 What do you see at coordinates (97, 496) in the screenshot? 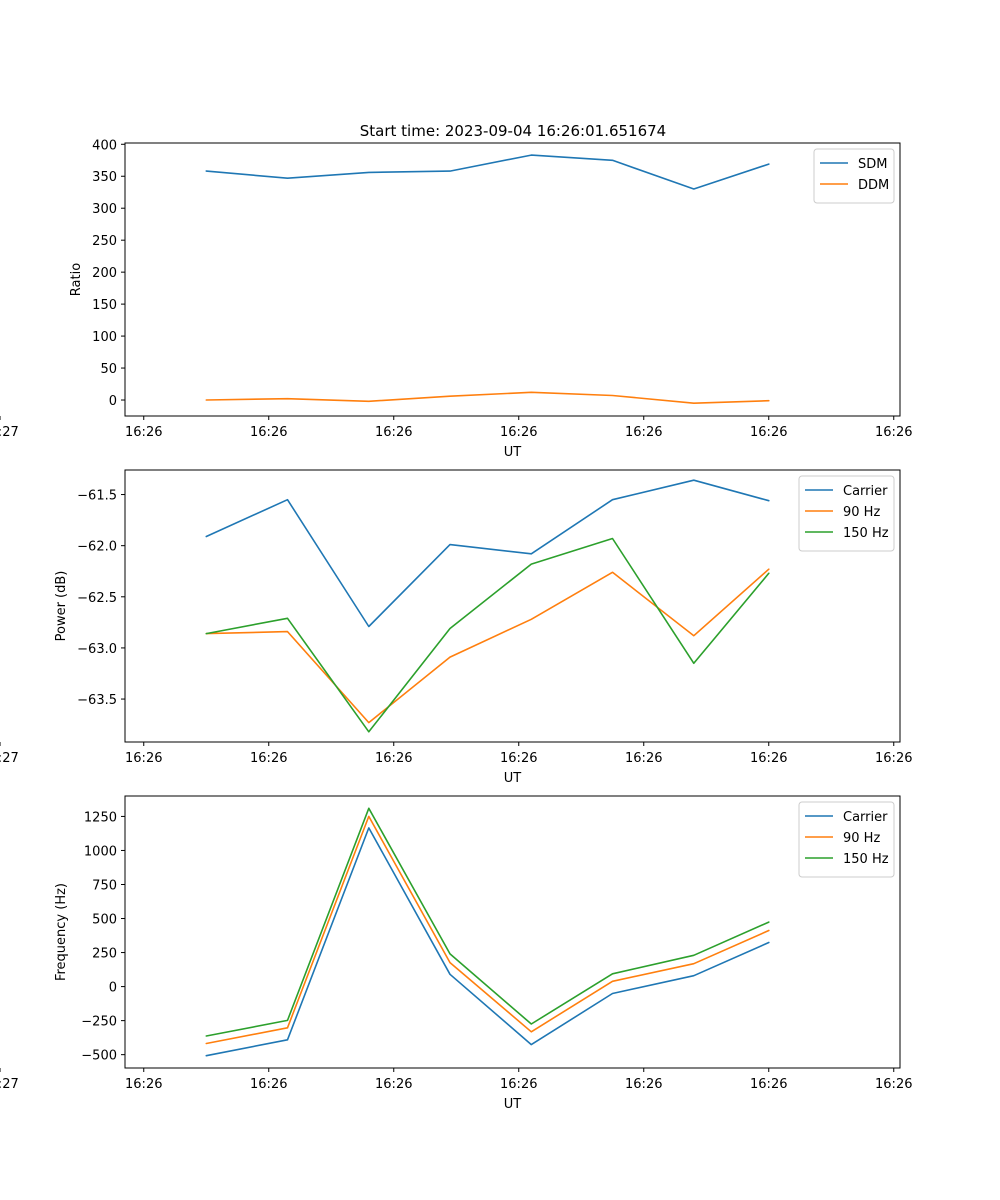
I see `y-tick-label: −61.5` at bounding box center [97, 496].